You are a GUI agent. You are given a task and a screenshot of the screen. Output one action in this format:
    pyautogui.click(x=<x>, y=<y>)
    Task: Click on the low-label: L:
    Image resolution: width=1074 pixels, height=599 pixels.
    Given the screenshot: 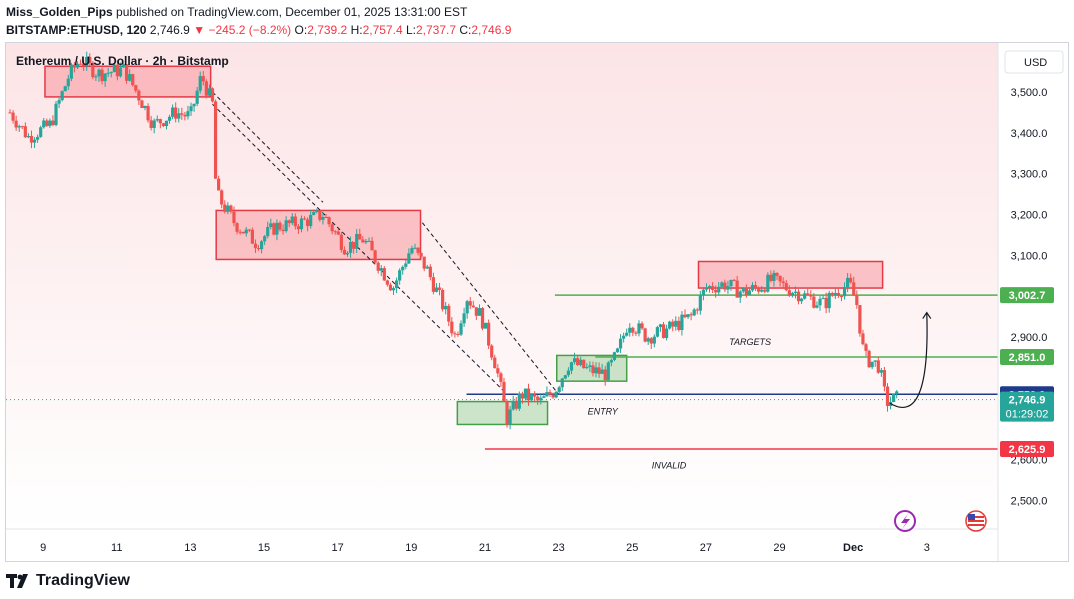 What is the action you would take?
    pyautogui.click(x=410, y=30)
    